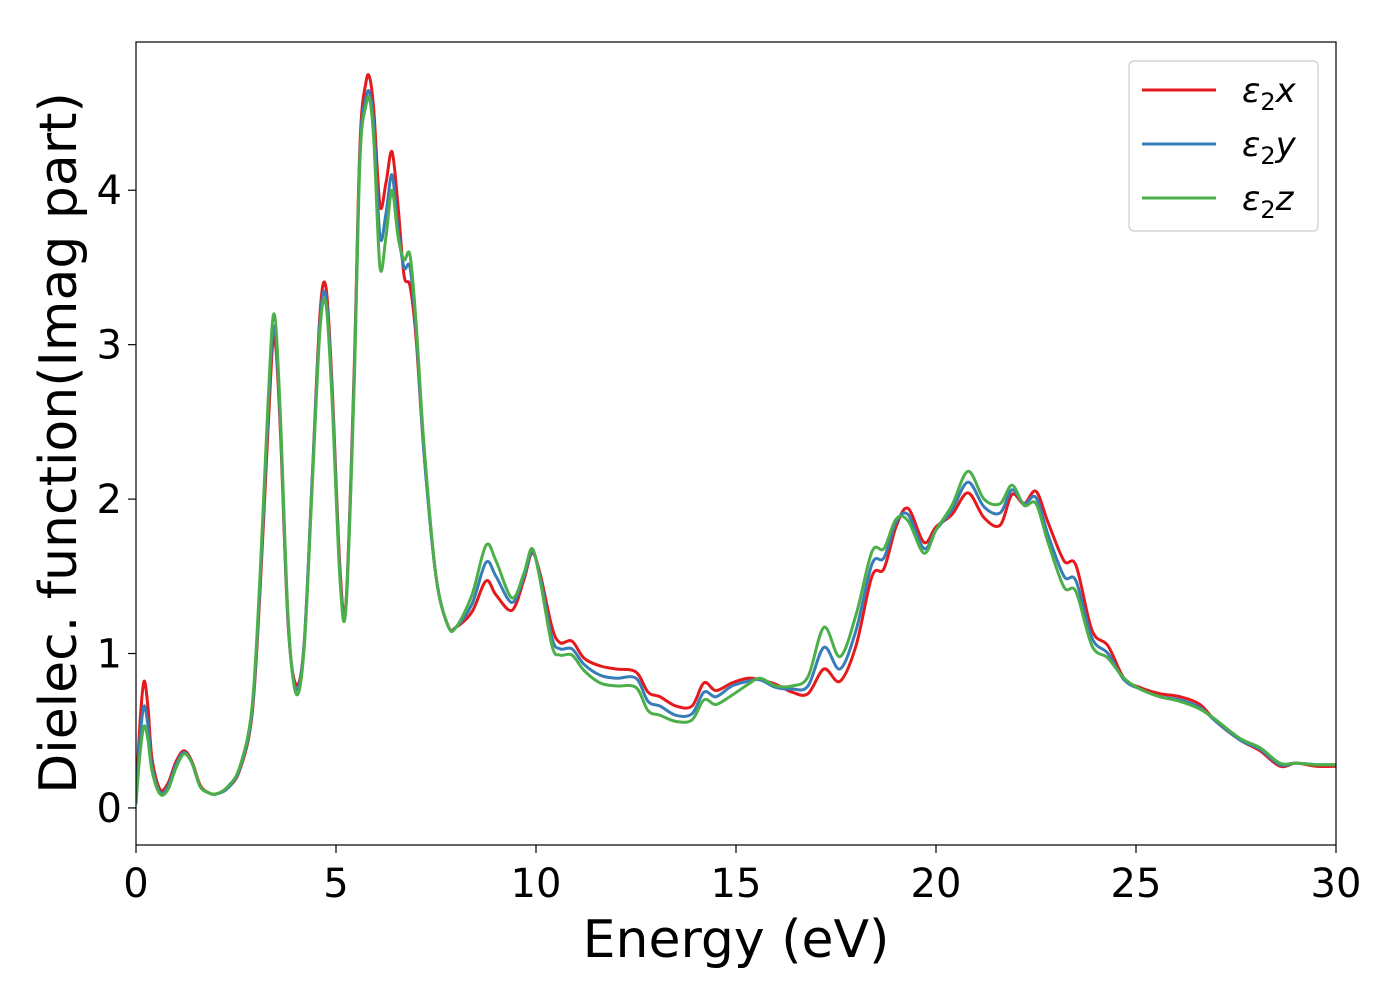 The width and height of the screenshot is (1400, 1004). I want to click on x-axis: 0 5 10 15 20 25 30, so click(742, 876).